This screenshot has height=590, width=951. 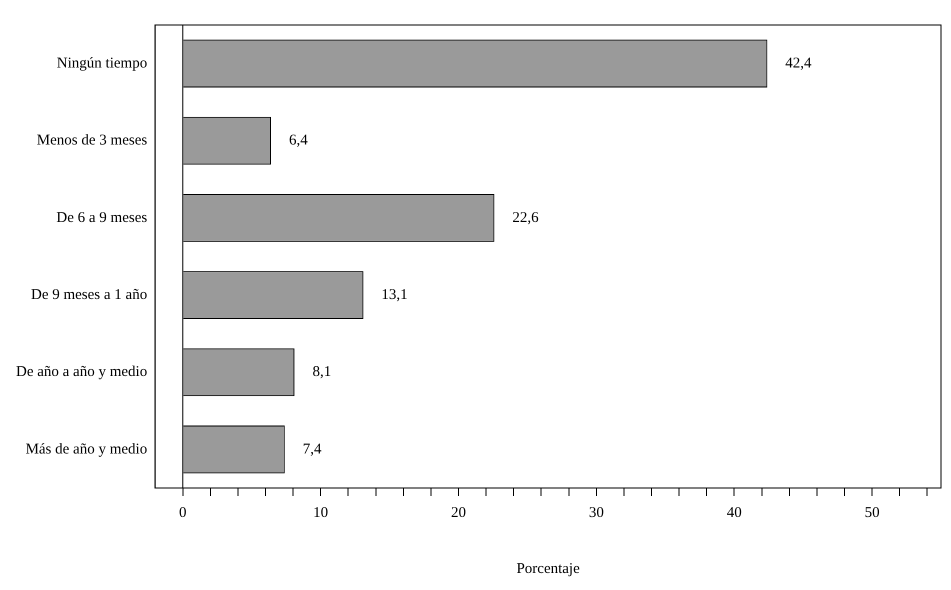 I want to click on data-label: 22,6, so click(x=526, y=218).